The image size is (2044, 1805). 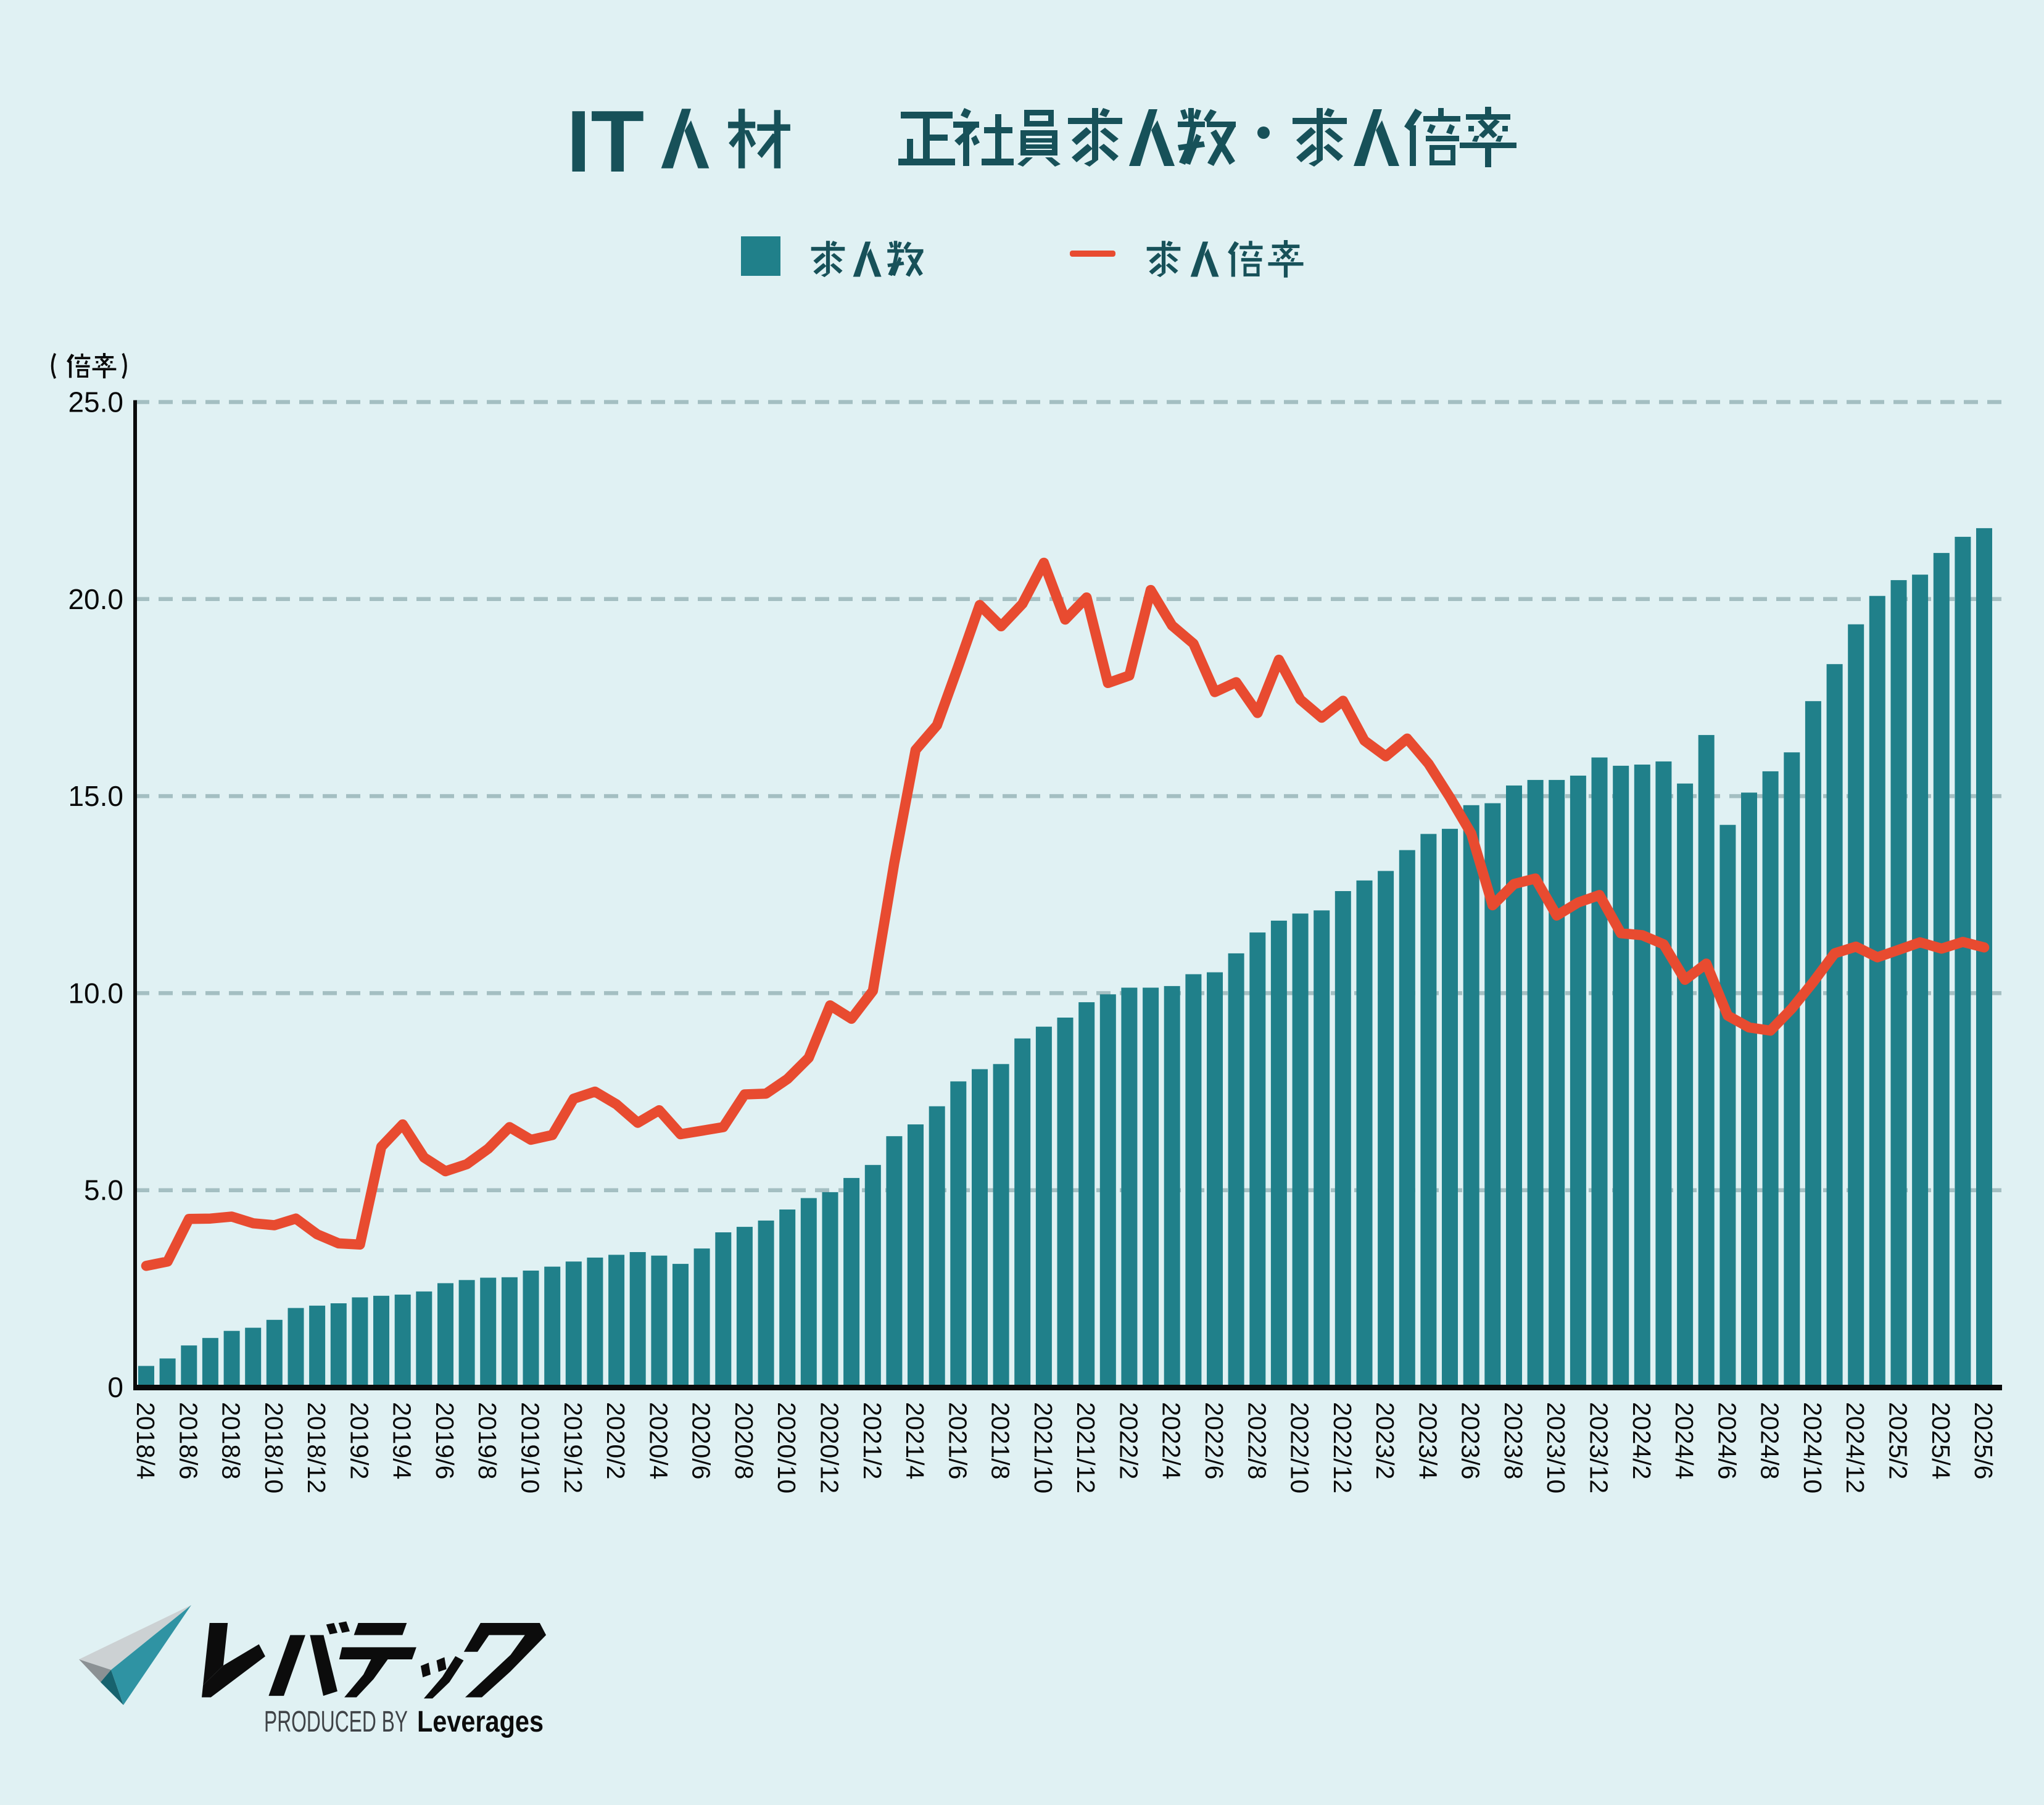 I want to click on svg-text: 2018/6, so click(x=188, y=1440).